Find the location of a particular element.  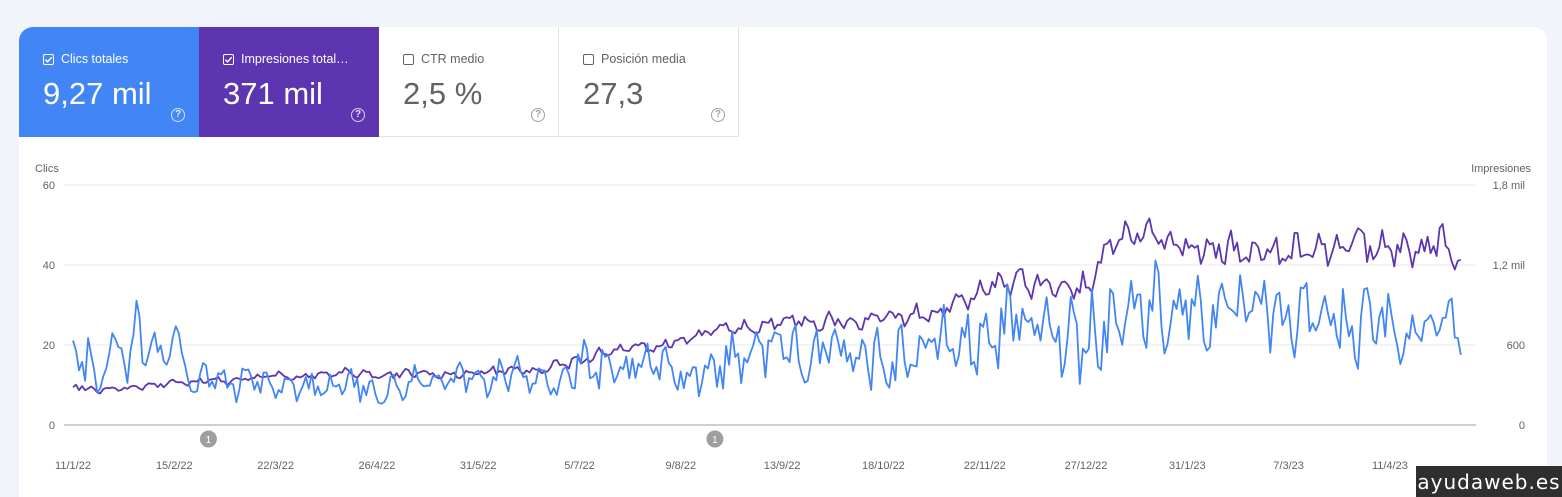

x-tick-label: 22/11/22 is located at coordinates (985, 466).